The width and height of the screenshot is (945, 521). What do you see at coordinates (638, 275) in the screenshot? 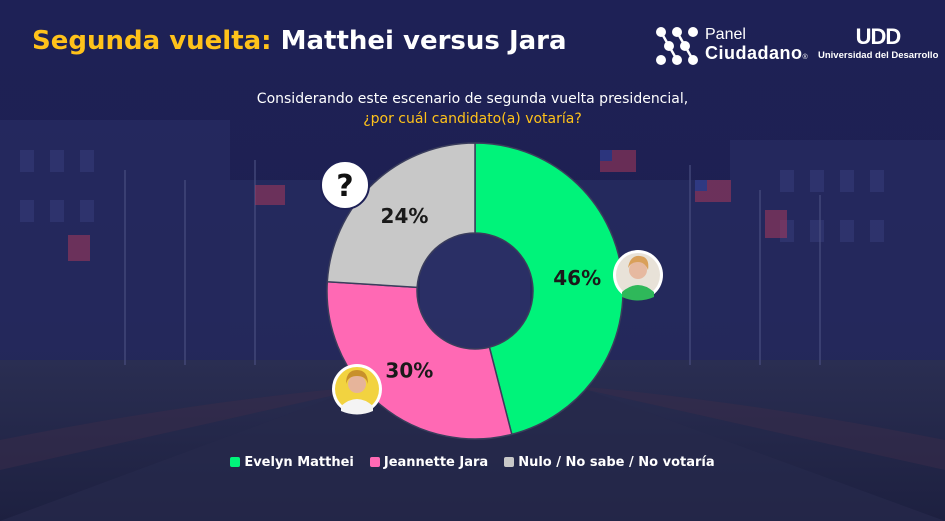
I see `avatar-matthei` at bounding box center [638, 275].